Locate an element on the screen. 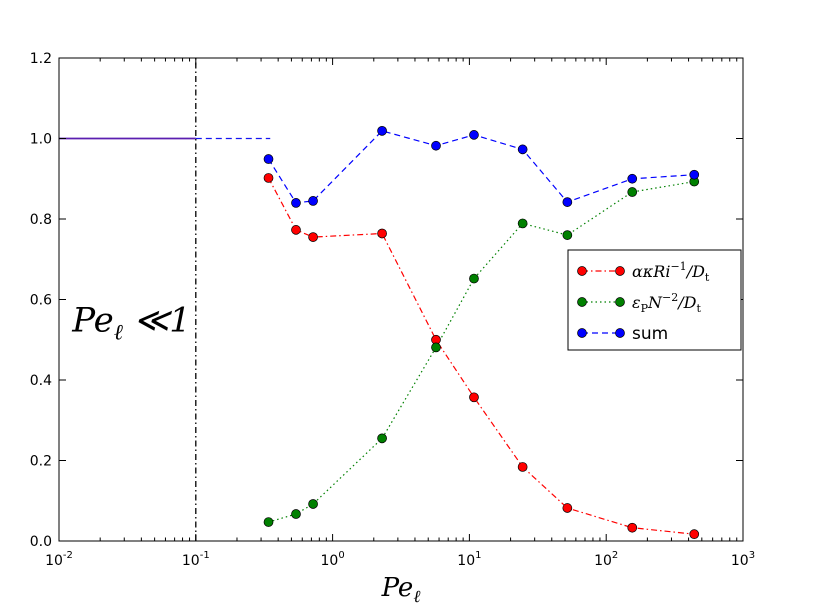  legend-label-alpha-kappa-ri: ακRi−1/Dt is located at coordinates (671, 272).